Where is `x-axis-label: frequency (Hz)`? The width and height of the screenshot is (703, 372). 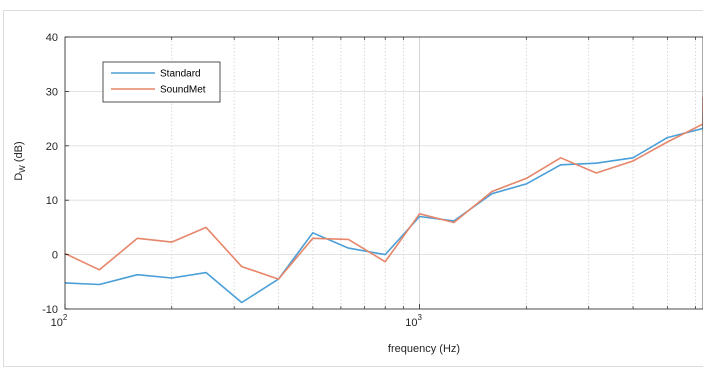 x-axis-label: frequency (Hz) is located at coordinates (424, 349).